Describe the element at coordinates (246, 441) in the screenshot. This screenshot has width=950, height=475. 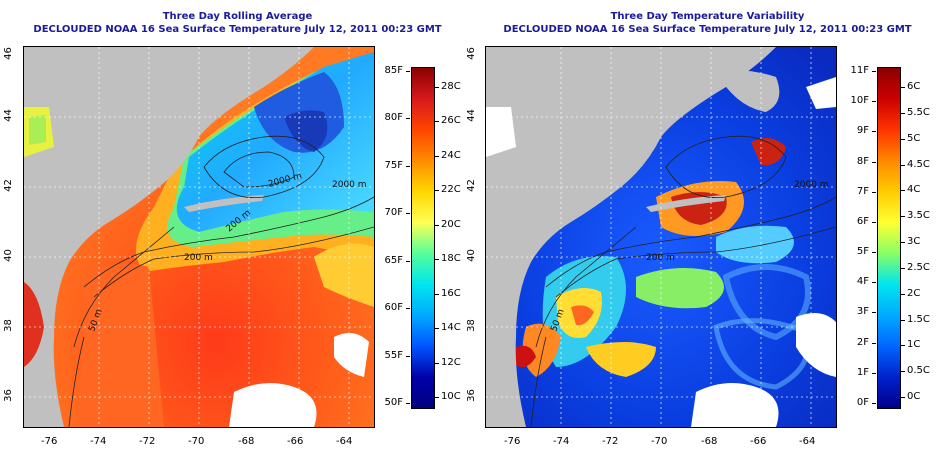
I see `lon-tick-label: -68` at that location.